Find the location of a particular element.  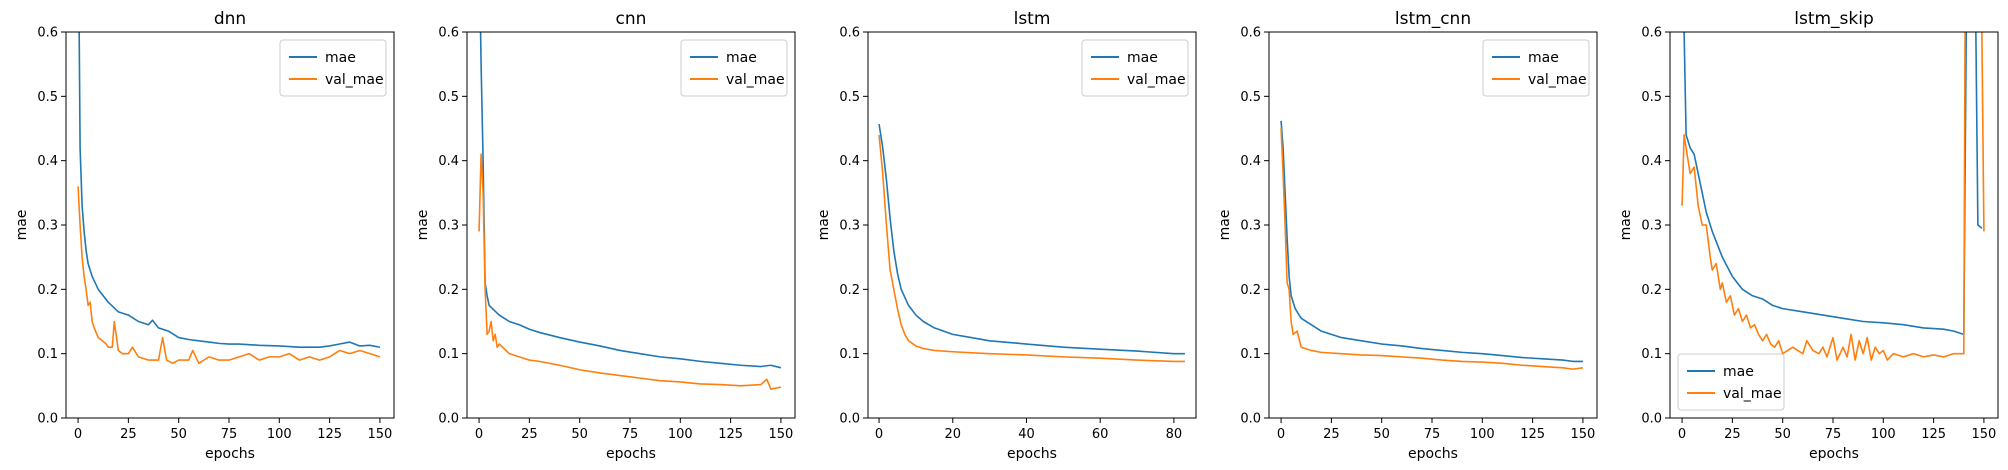

chart-title: lstm_skip is located at coordinates (1834, 19).